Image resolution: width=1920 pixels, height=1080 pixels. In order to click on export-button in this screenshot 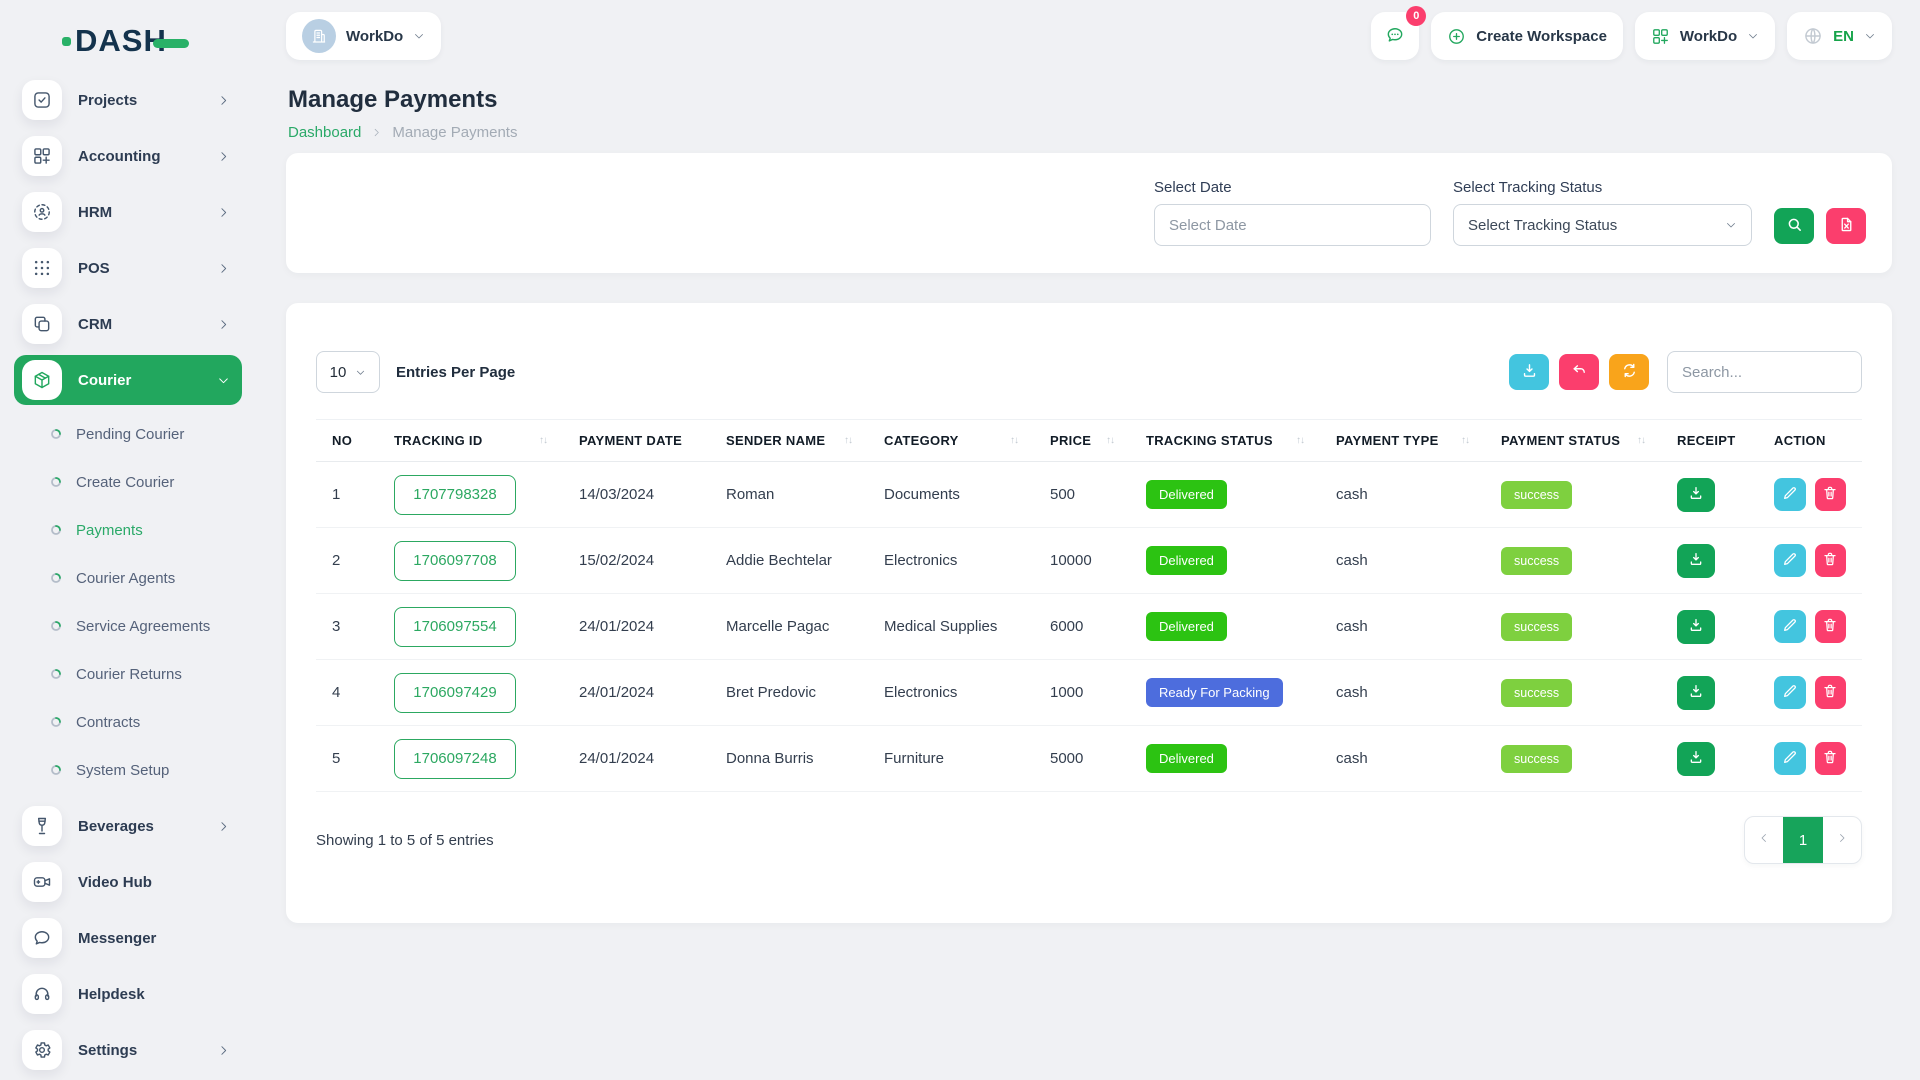, I will do `click(1529, 372)`.